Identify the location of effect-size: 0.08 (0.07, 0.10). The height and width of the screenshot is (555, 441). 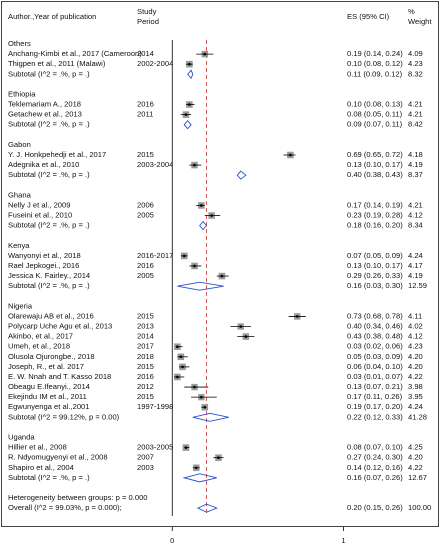
(375, 447).